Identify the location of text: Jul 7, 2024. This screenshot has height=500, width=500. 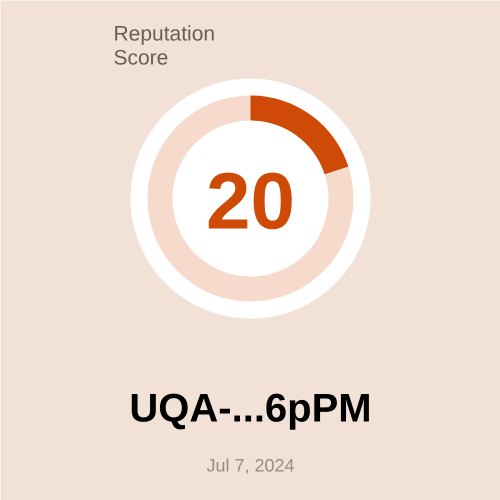
(250, 466).